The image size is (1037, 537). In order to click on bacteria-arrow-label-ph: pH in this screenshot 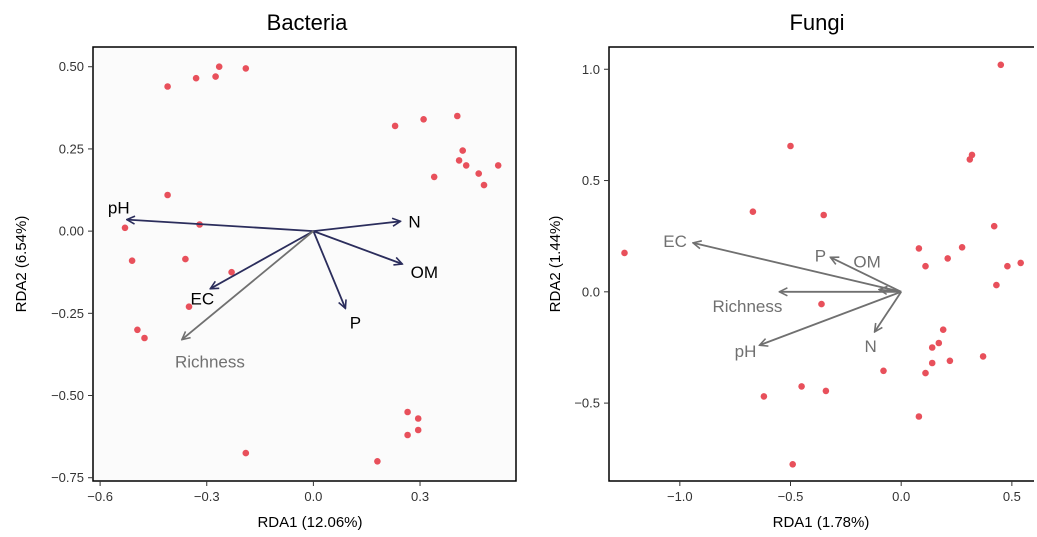, I will do `click(119, 208)`.